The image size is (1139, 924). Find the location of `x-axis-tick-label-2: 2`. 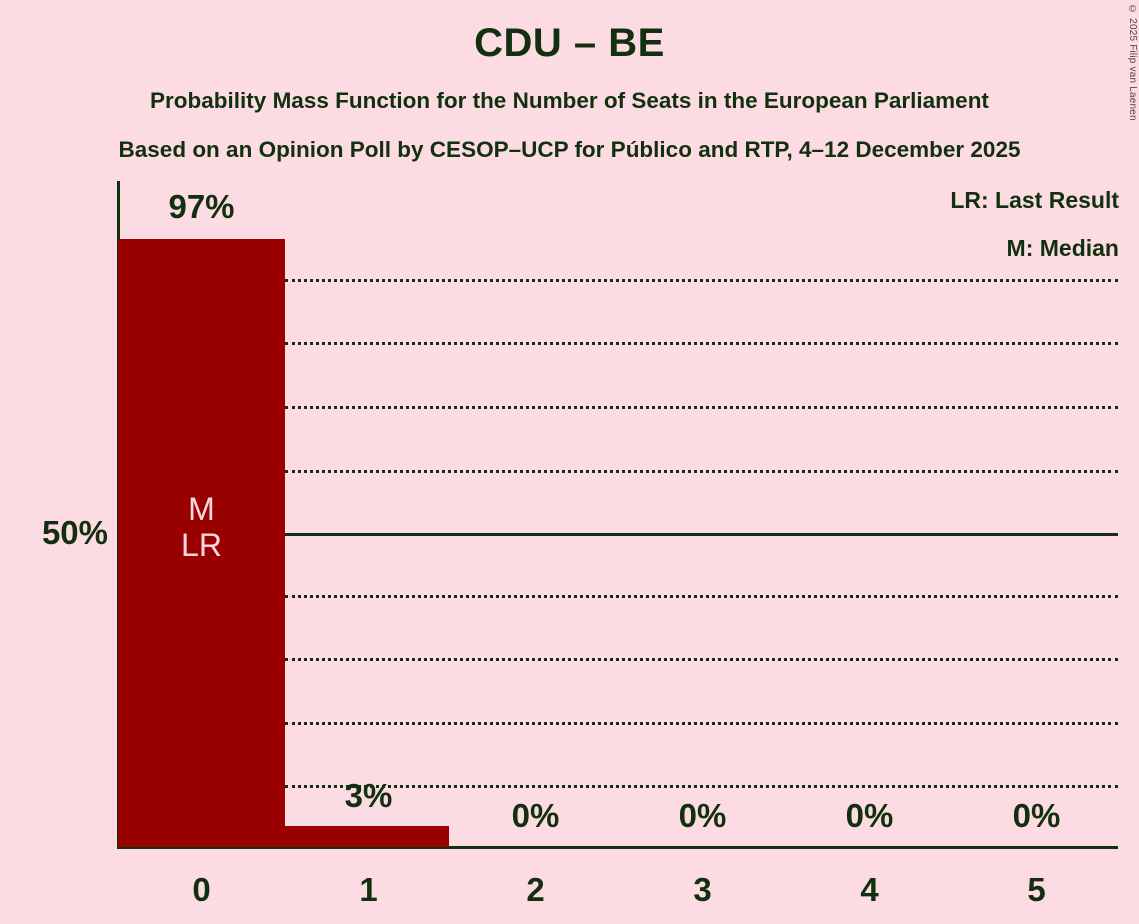

x-axis-tick-label-2: 2 is located at coordinates (535, 889).